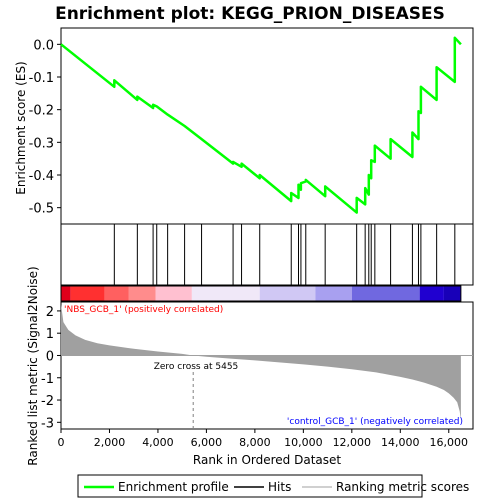  I want to click on x-tick-label: 6,000, so click(207, 442).